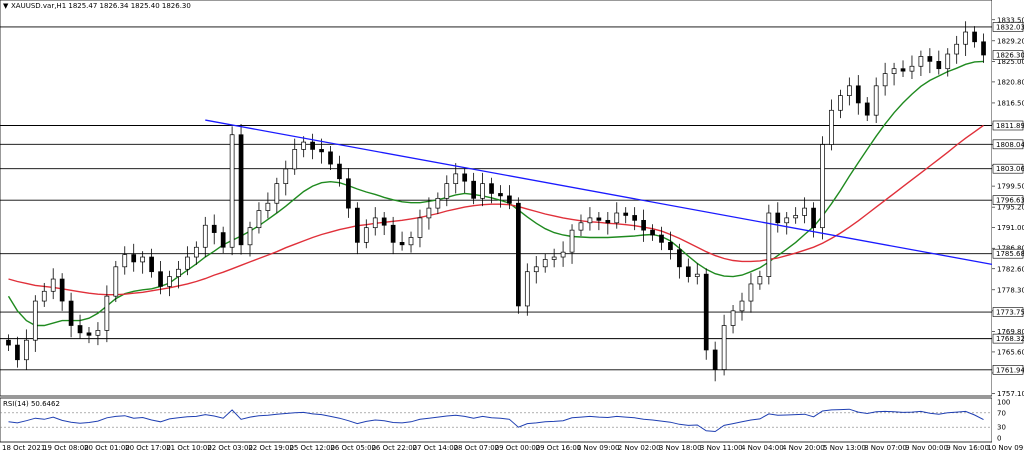  I want to click on price-axis-bg, so click(1008, 226).